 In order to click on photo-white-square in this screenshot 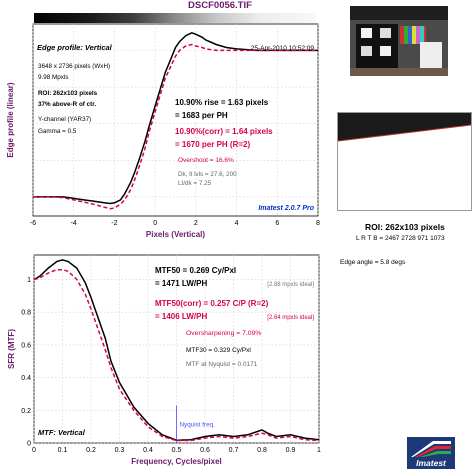, I will do `click(431, 57)`.